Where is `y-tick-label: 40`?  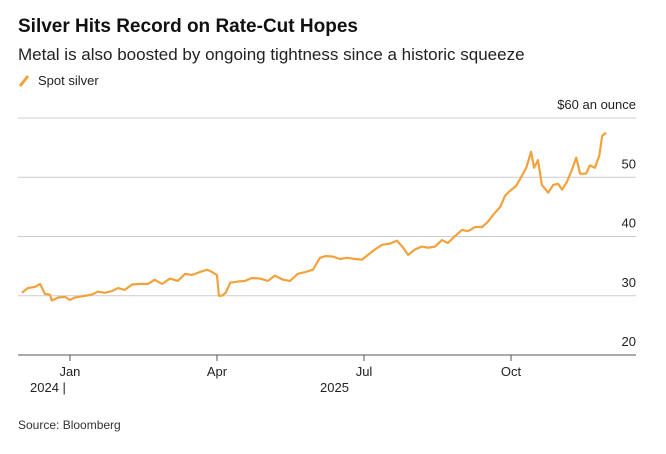
y-tick-label: 40 is located at coordinates (629, 223).